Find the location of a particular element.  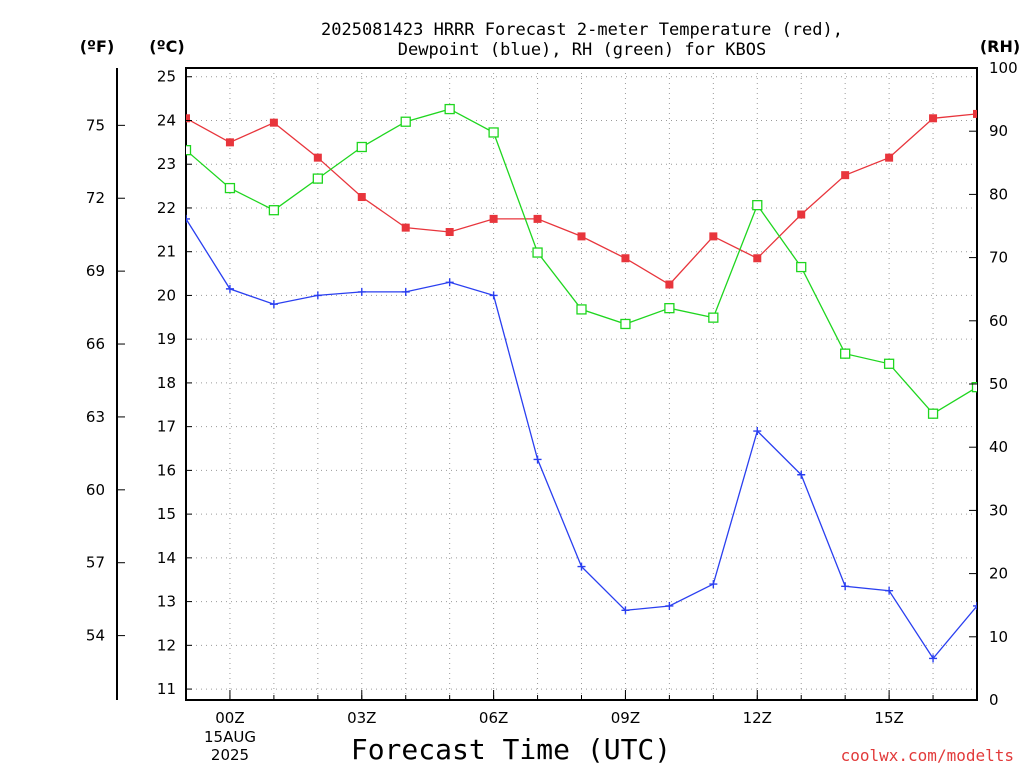

rh-tick-label: 80 is located at coordinates (998, 194).